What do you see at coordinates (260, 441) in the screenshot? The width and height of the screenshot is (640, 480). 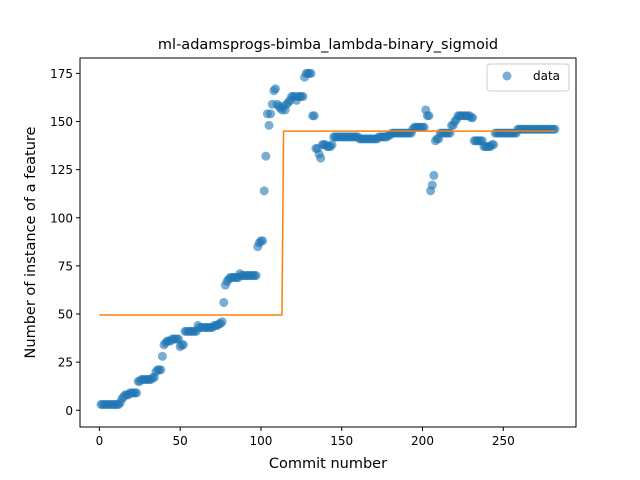 I see `x-tick-label: 100` at bounding box center [260, 441].